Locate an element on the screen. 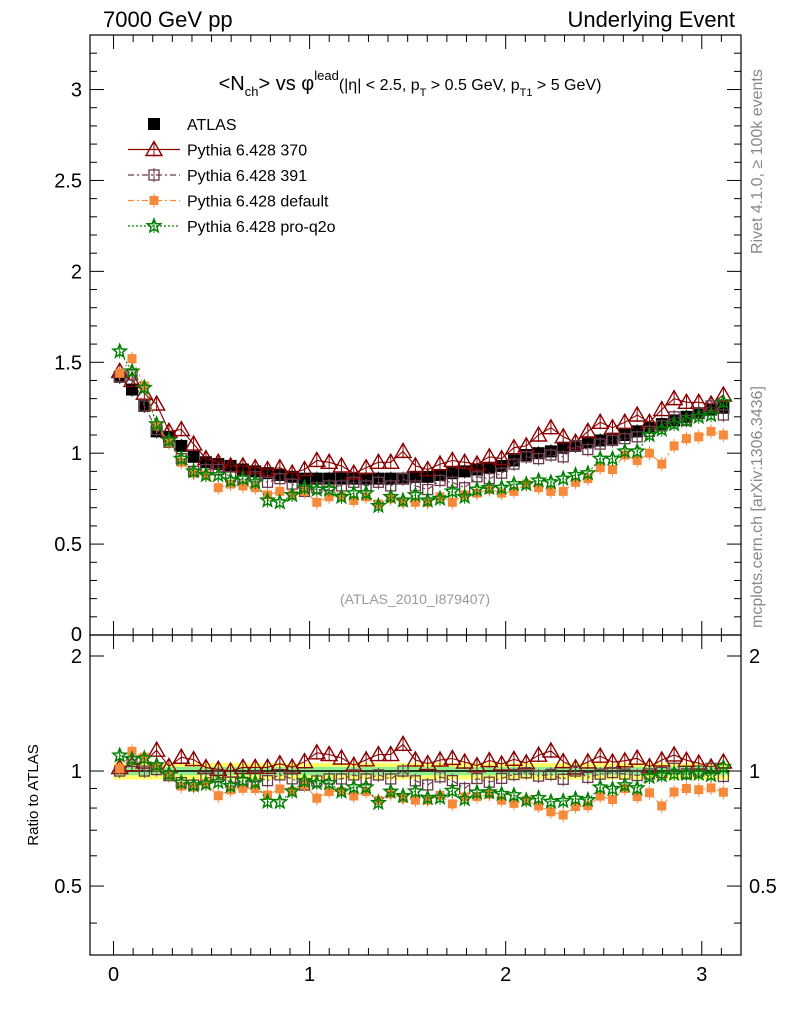  title-cuts-b: > 0.5 GeV, p is located at coordinates (472, 85).